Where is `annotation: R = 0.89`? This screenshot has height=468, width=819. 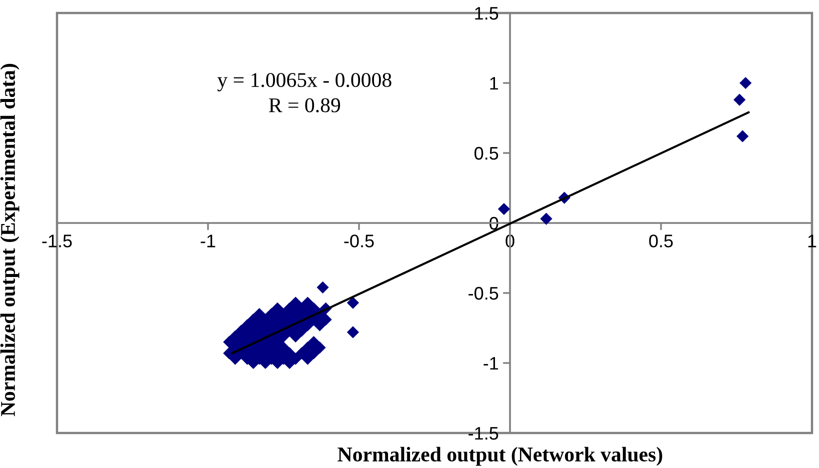
annotation: R = 0.89 is located at coordinates (304, 105).